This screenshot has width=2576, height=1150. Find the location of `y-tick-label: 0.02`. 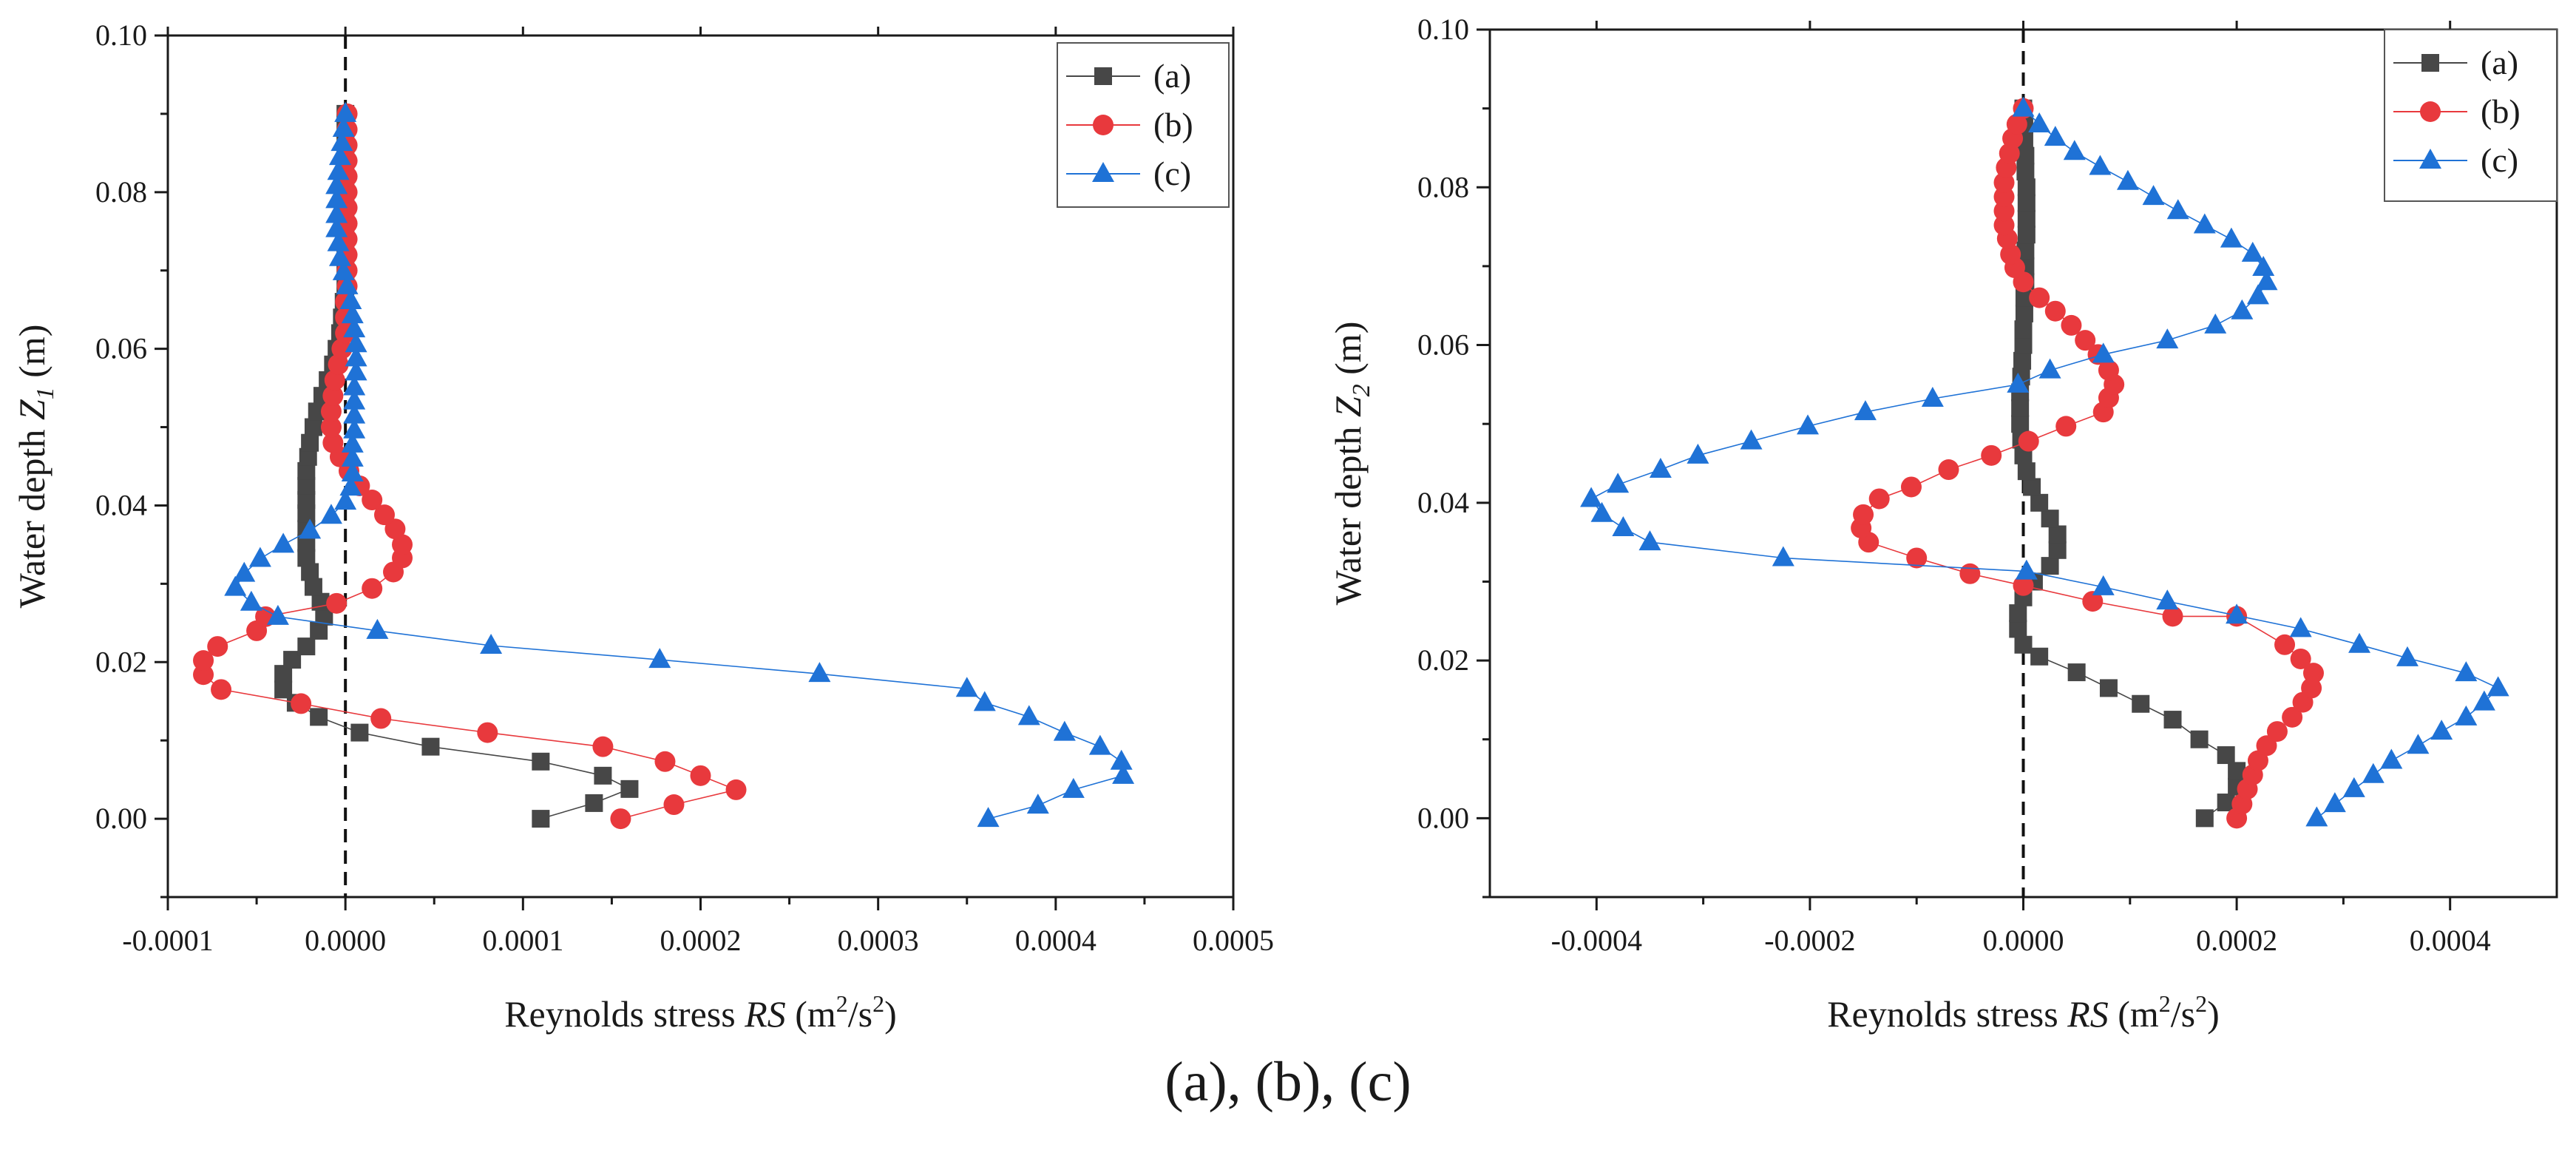

y-tick-label: 0.02 is located at coordinates (1443, 660).